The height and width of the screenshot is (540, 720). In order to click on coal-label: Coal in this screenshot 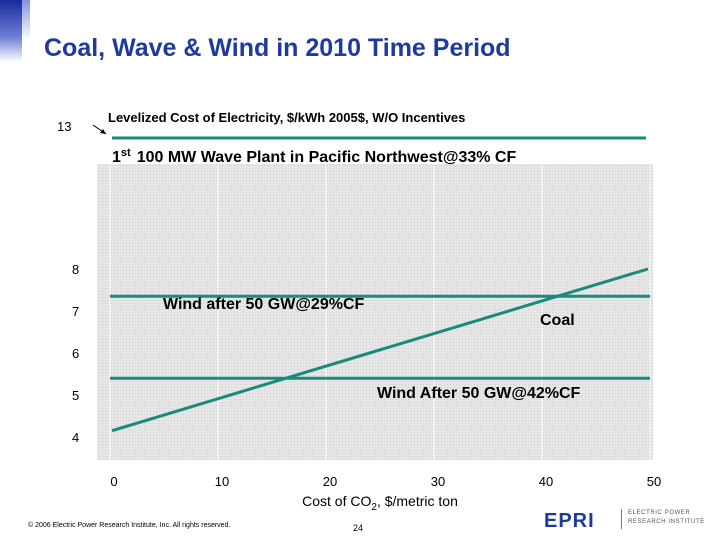, I will do `click(557, 320)`.